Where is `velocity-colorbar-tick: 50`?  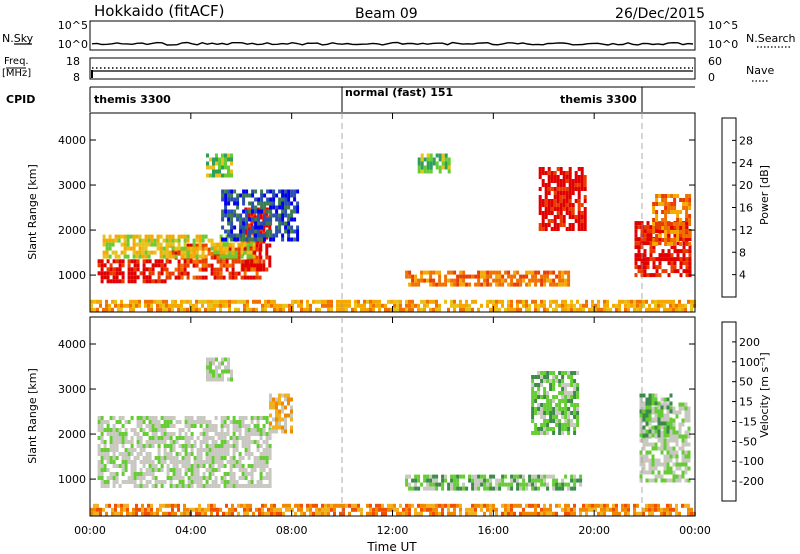 velocity-colorbar-tick: 50 is located at coordinates (746, 382).